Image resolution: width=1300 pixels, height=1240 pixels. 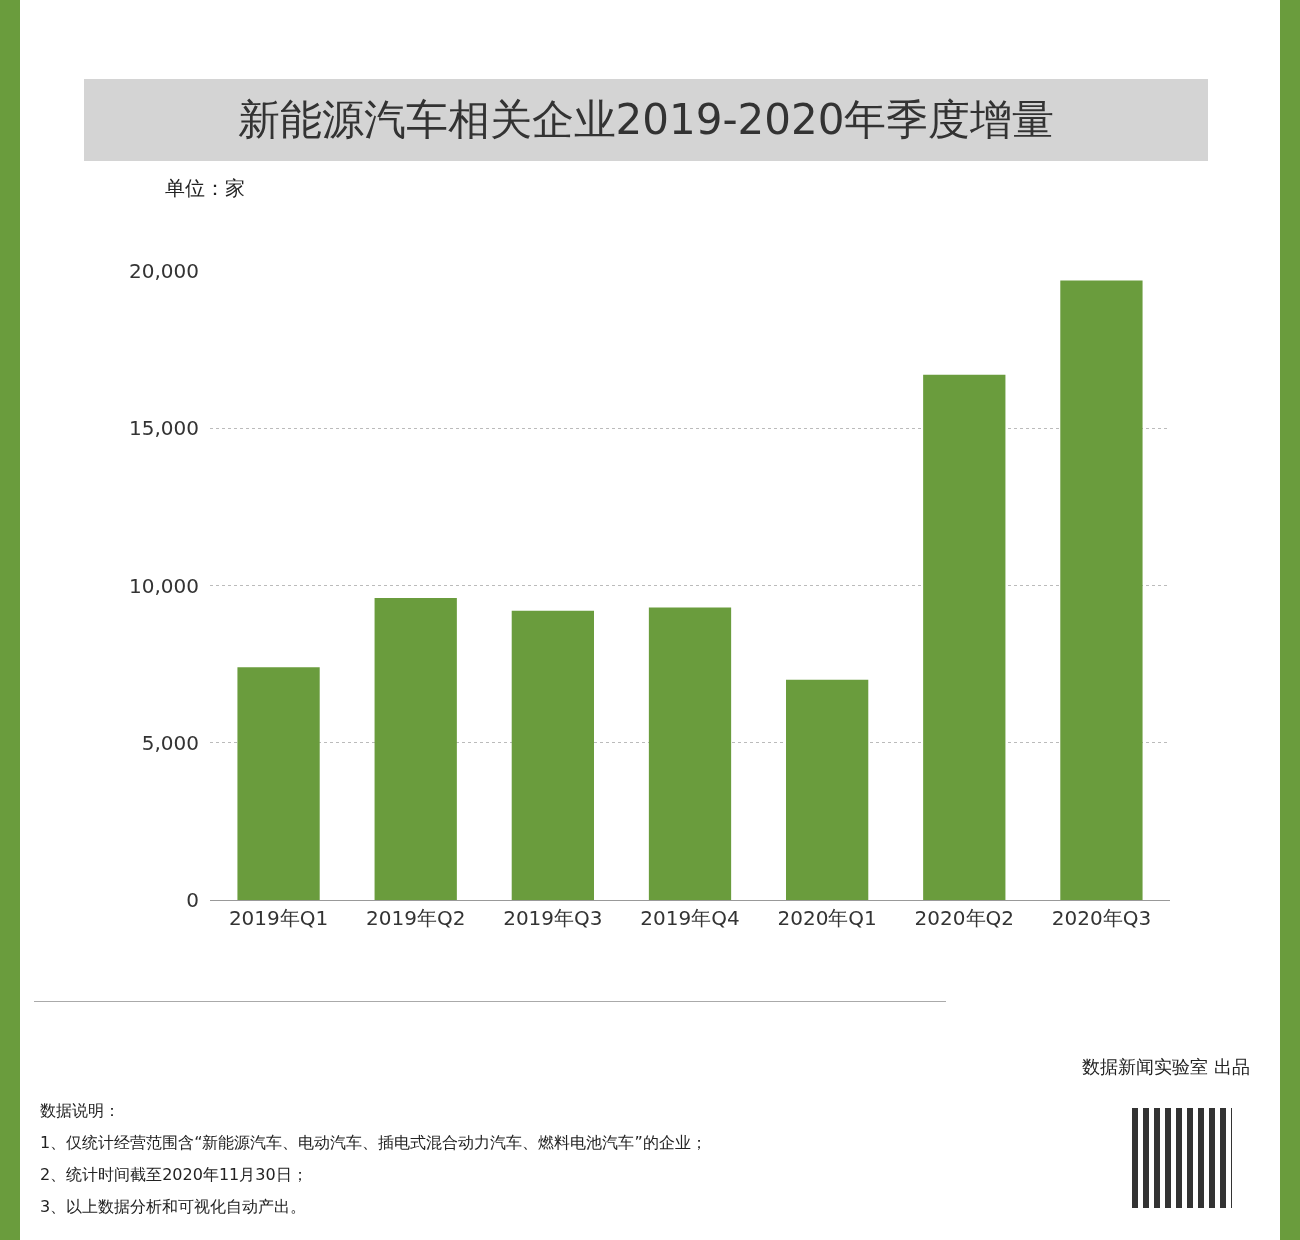 I want to click on chart-title: 新能源汽车相关企业2019-2020年季度增量, so click(x=646, y=120).